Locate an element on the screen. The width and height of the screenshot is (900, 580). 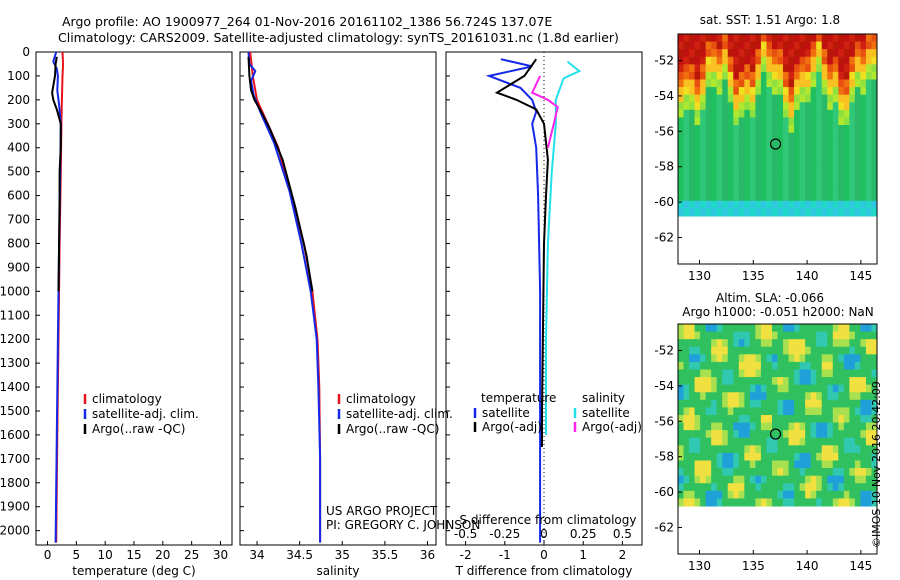
sst_map-ytick-label: -60 is located at coordinates (664, 202).